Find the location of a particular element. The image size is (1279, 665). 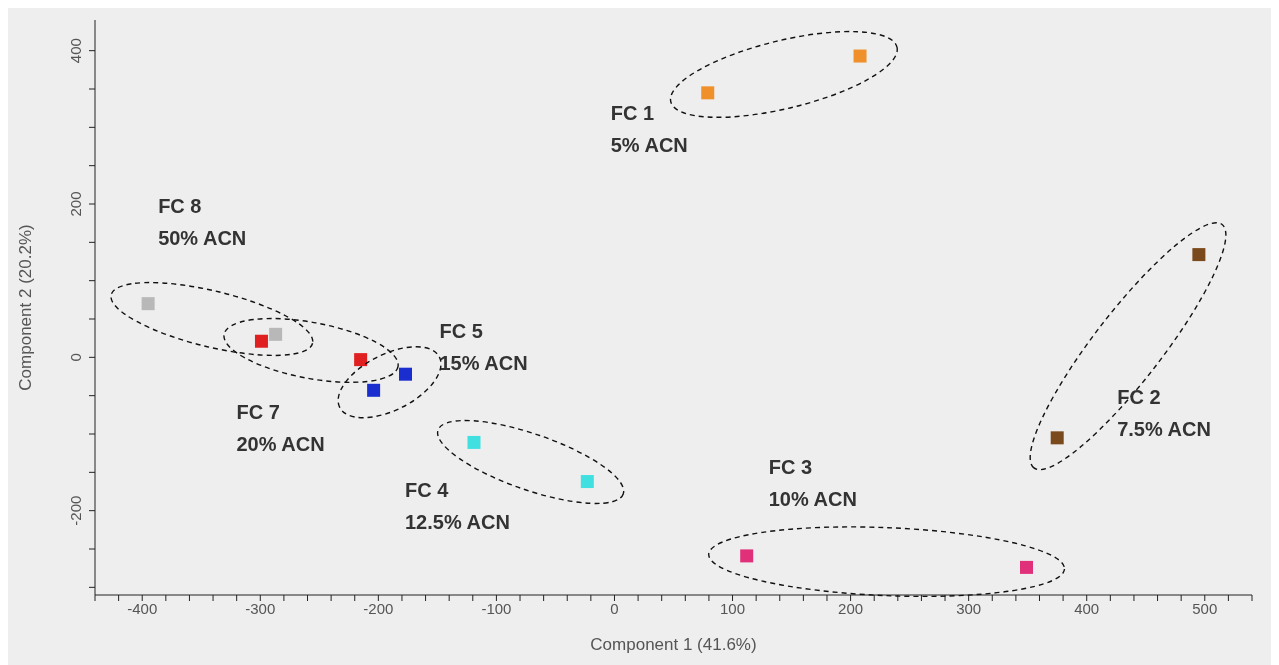

y-tick-label: 0 is located at coordinates (75, 357).